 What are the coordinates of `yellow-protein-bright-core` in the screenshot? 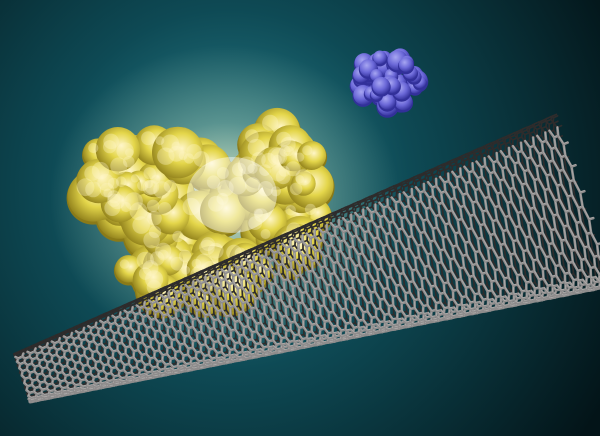 It's located at (232, 195).